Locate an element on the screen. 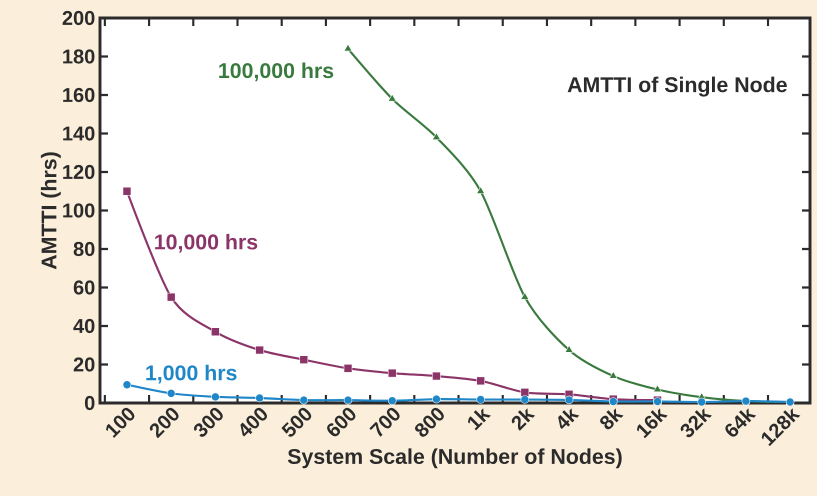 The image size is (817, 496). y-axis-title: AMTTI (hrs) is located at coordinates (50, 211).